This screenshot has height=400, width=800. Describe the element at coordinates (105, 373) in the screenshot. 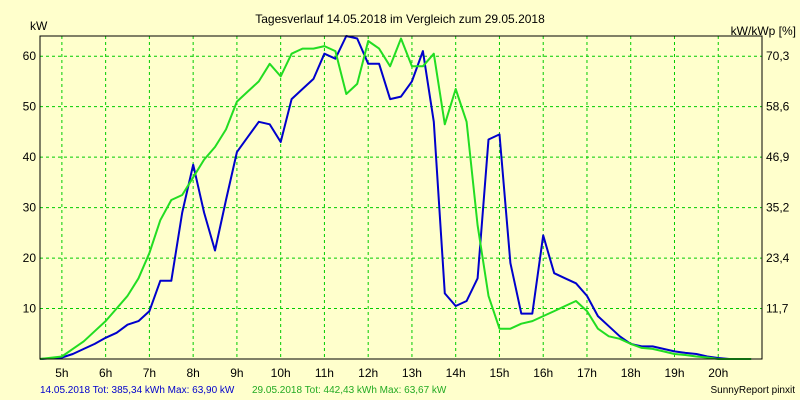

I see `x-tick-label: 6h` at that location.